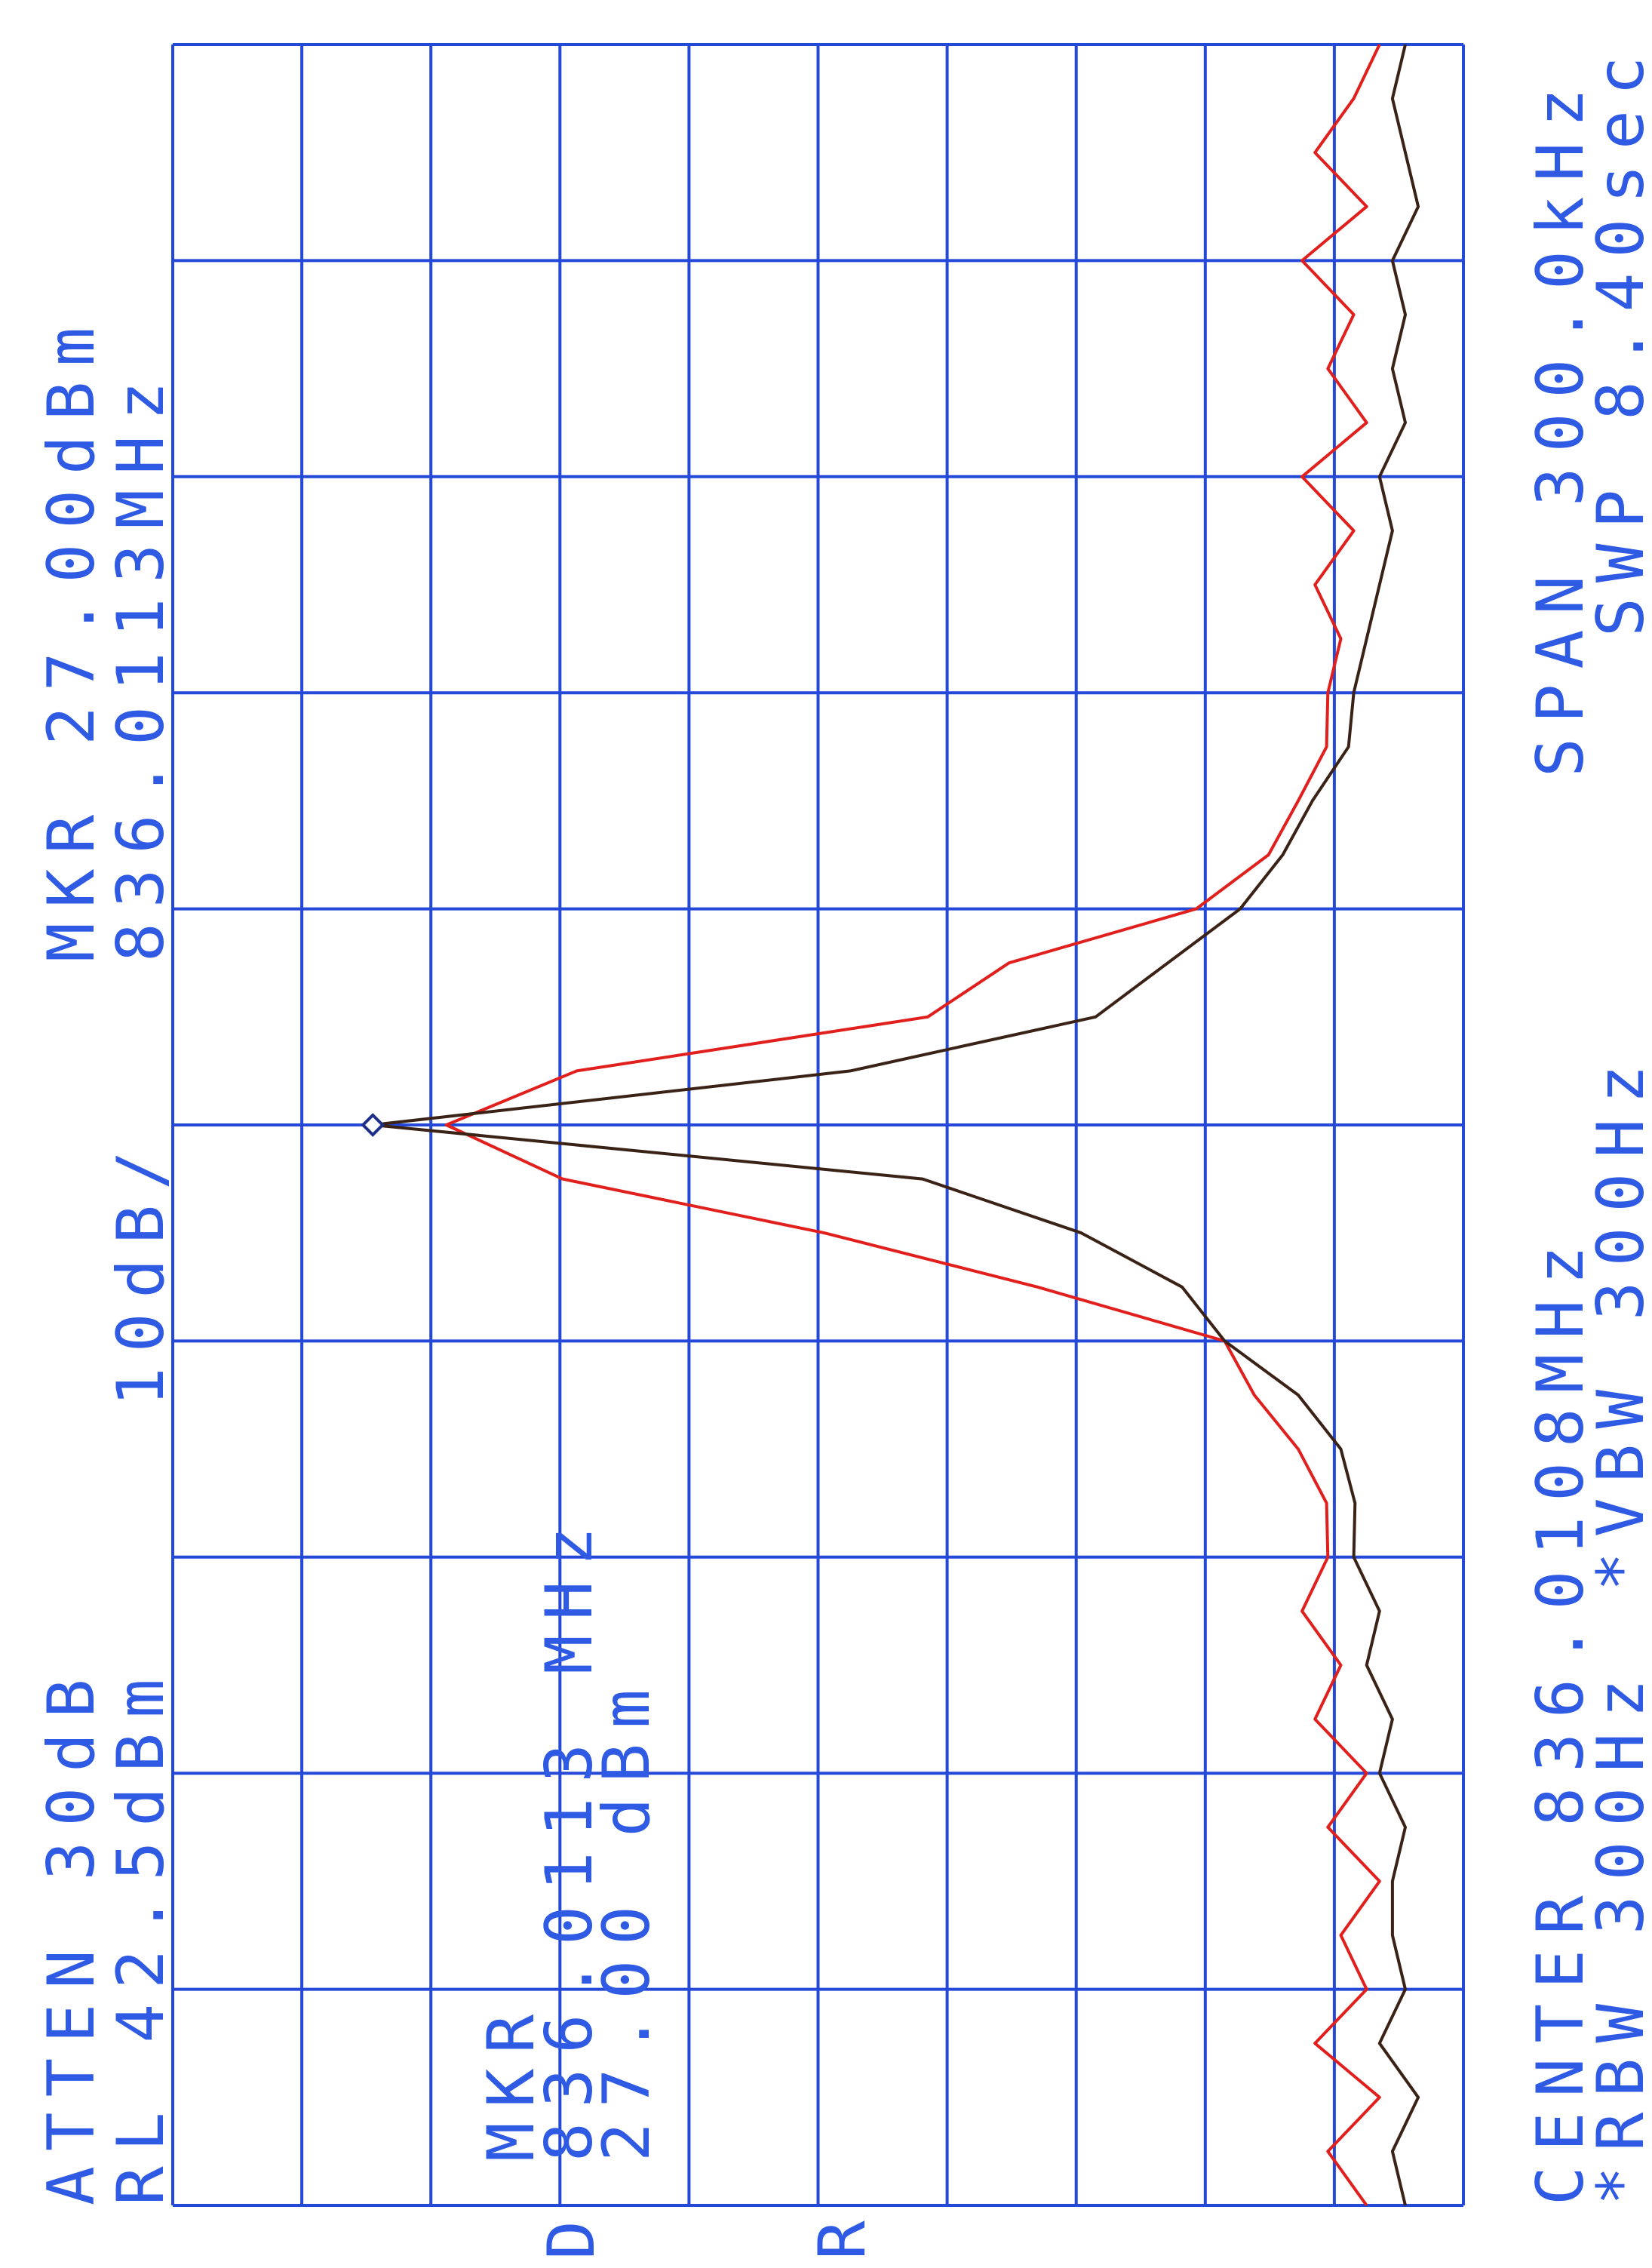  I want to click on annotation: 27.00 dBm, so click(627, 1918).